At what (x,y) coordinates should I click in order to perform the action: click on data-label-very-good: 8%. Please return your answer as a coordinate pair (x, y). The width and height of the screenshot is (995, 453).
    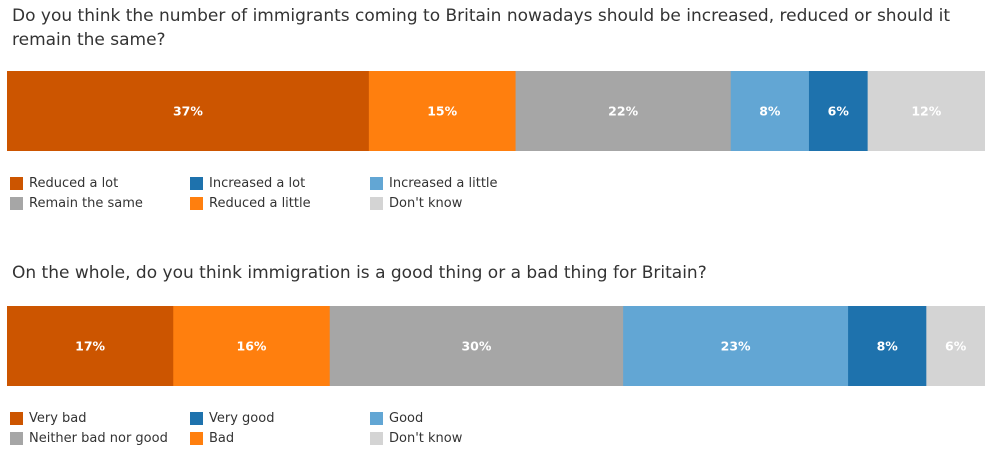
    Looking at the image, I should click on (888, 346).